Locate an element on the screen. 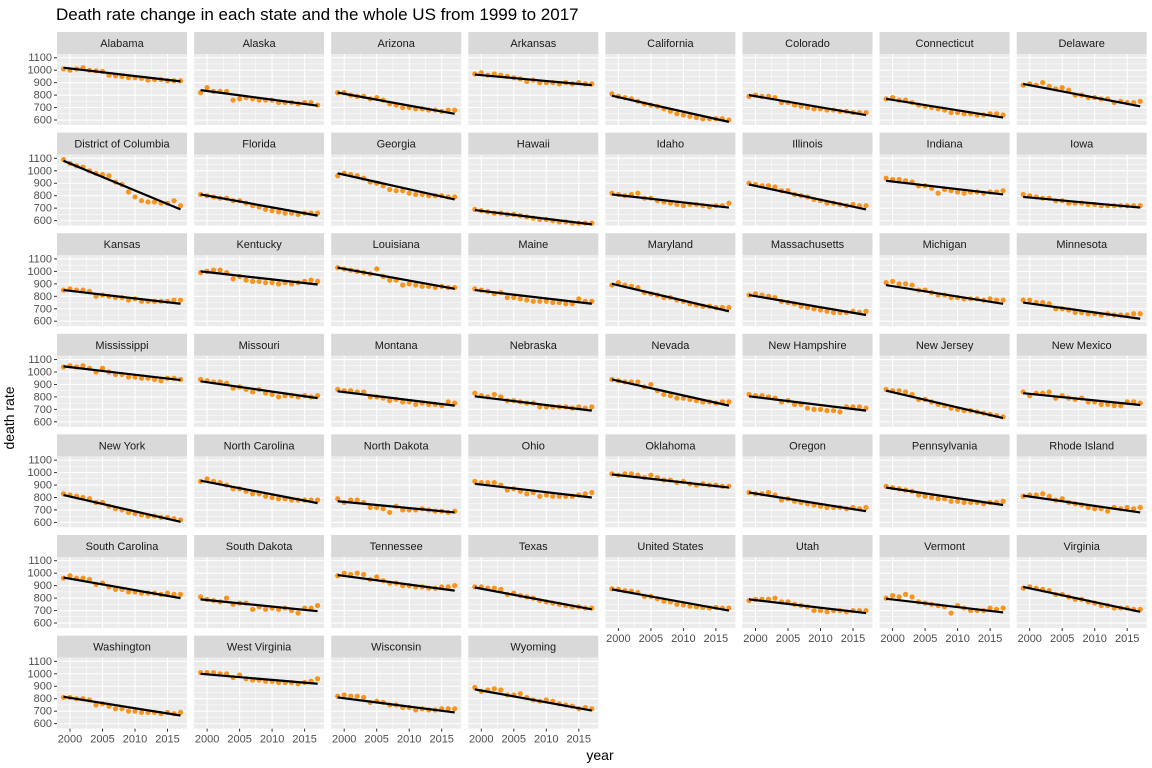 This screenshot has width=1152, height=768. point-montana-2016 is located at coordinates (448, 402).